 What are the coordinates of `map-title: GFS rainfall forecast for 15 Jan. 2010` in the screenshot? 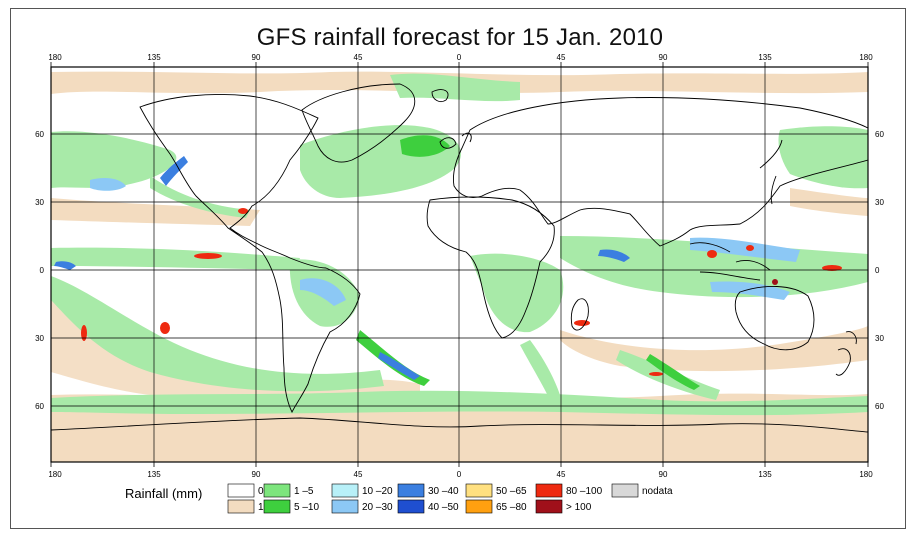 It's located at (460, 37).